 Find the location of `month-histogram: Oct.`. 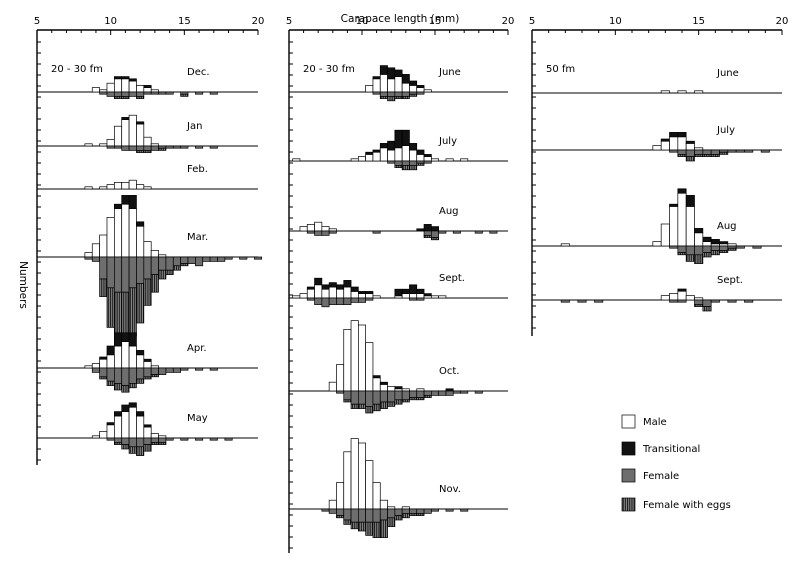

month-histogram: Oct. is located at coordinates (398, 367).